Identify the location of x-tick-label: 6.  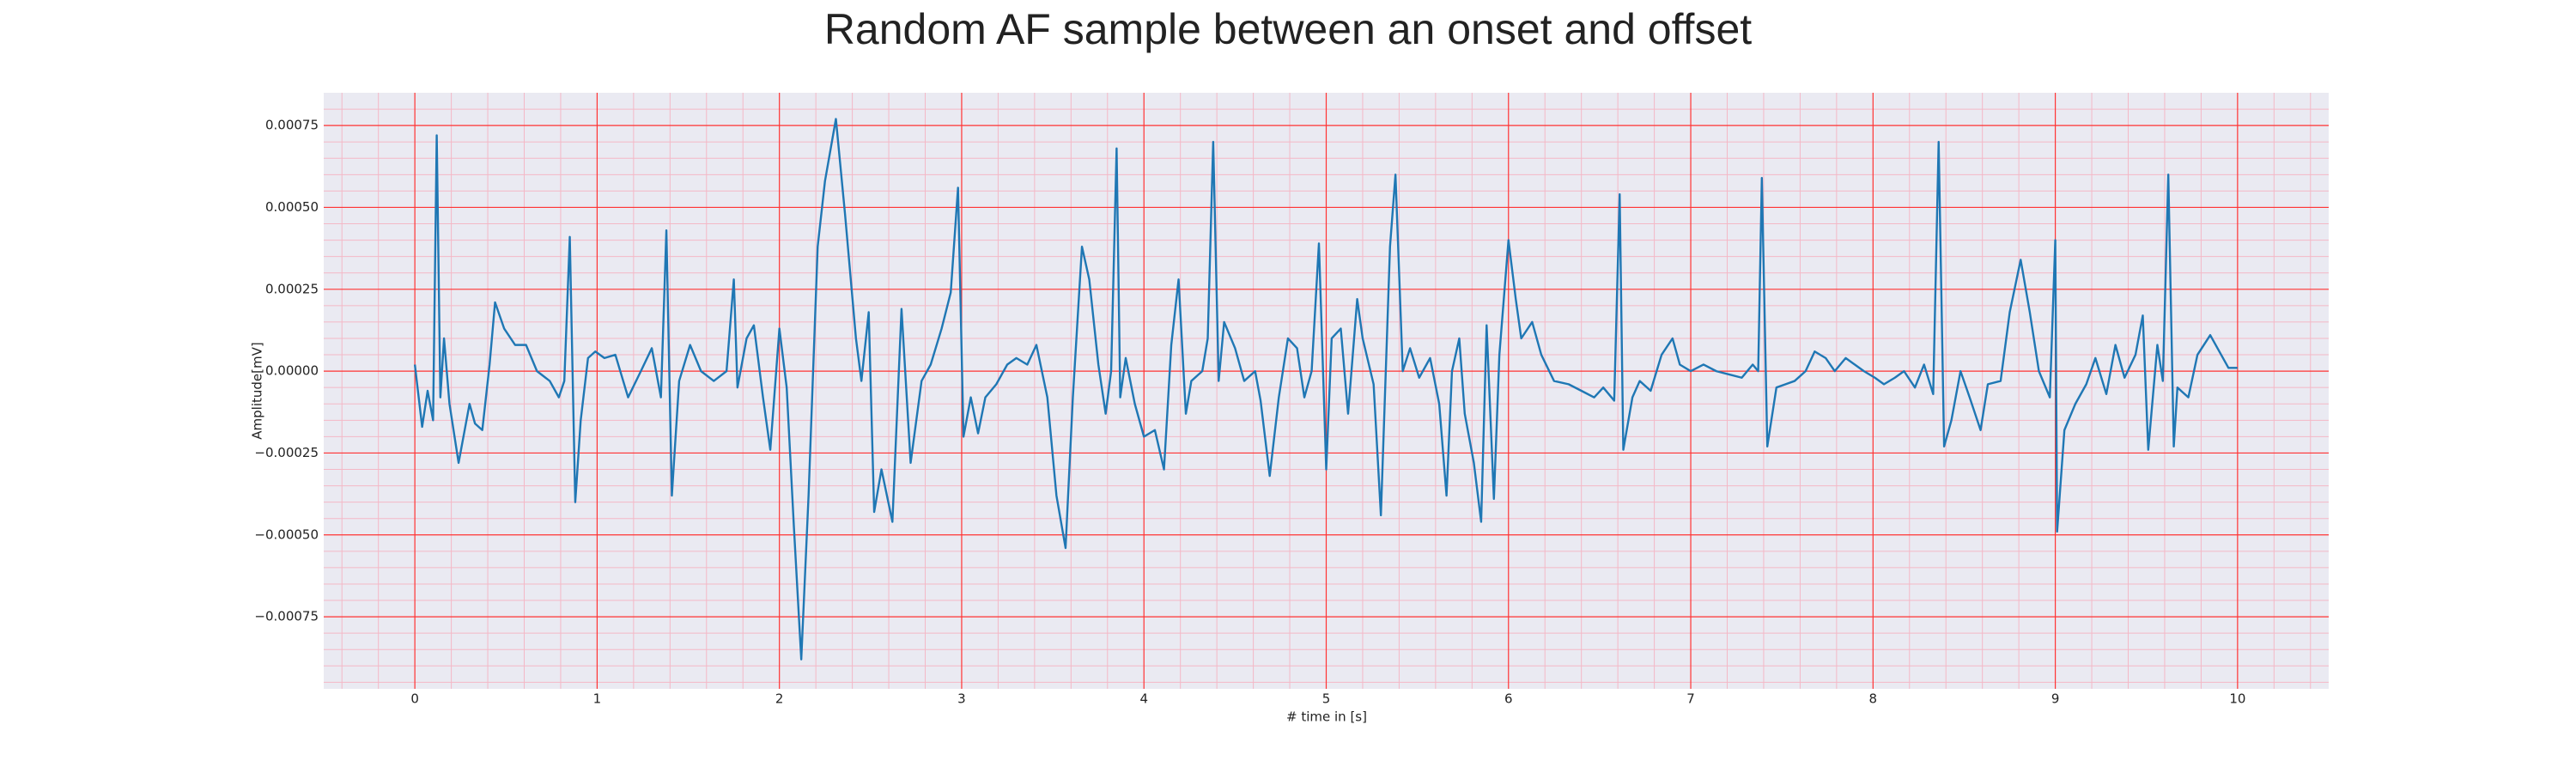
(1508, 699).